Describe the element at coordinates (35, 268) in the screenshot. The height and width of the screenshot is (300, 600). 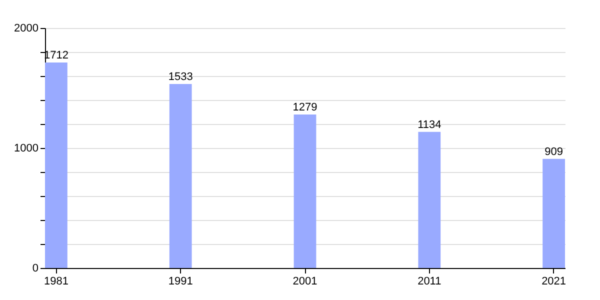
I see `y-tick-label: 0` at that location.